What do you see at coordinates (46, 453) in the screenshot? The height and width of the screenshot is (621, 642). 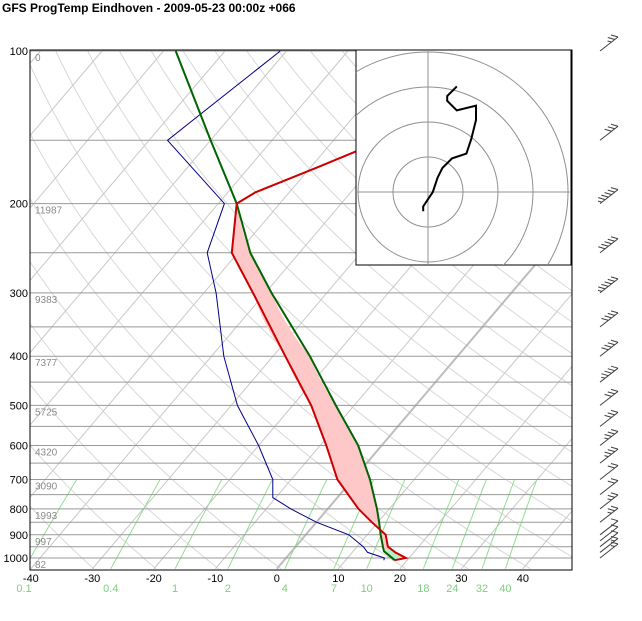 I see `height-label: 4320` at bounding box center [46, 453].